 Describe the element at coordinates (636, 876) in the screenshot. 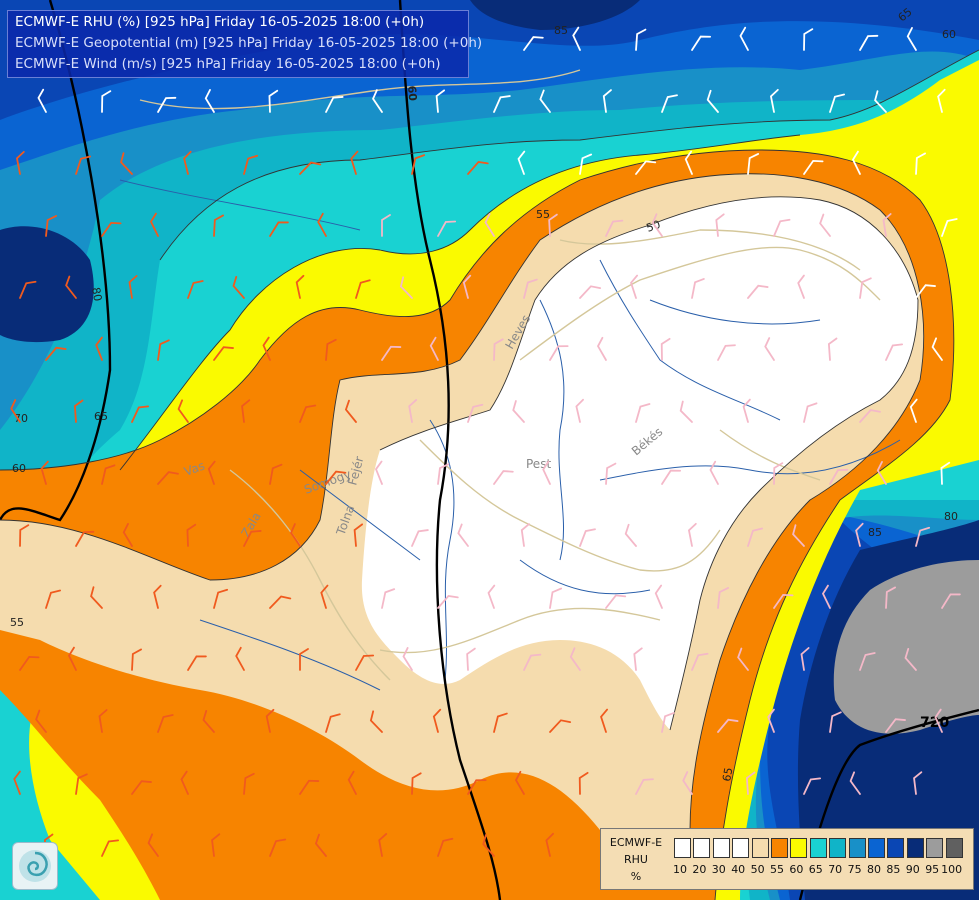

I see `legend-unit: %` at that location.